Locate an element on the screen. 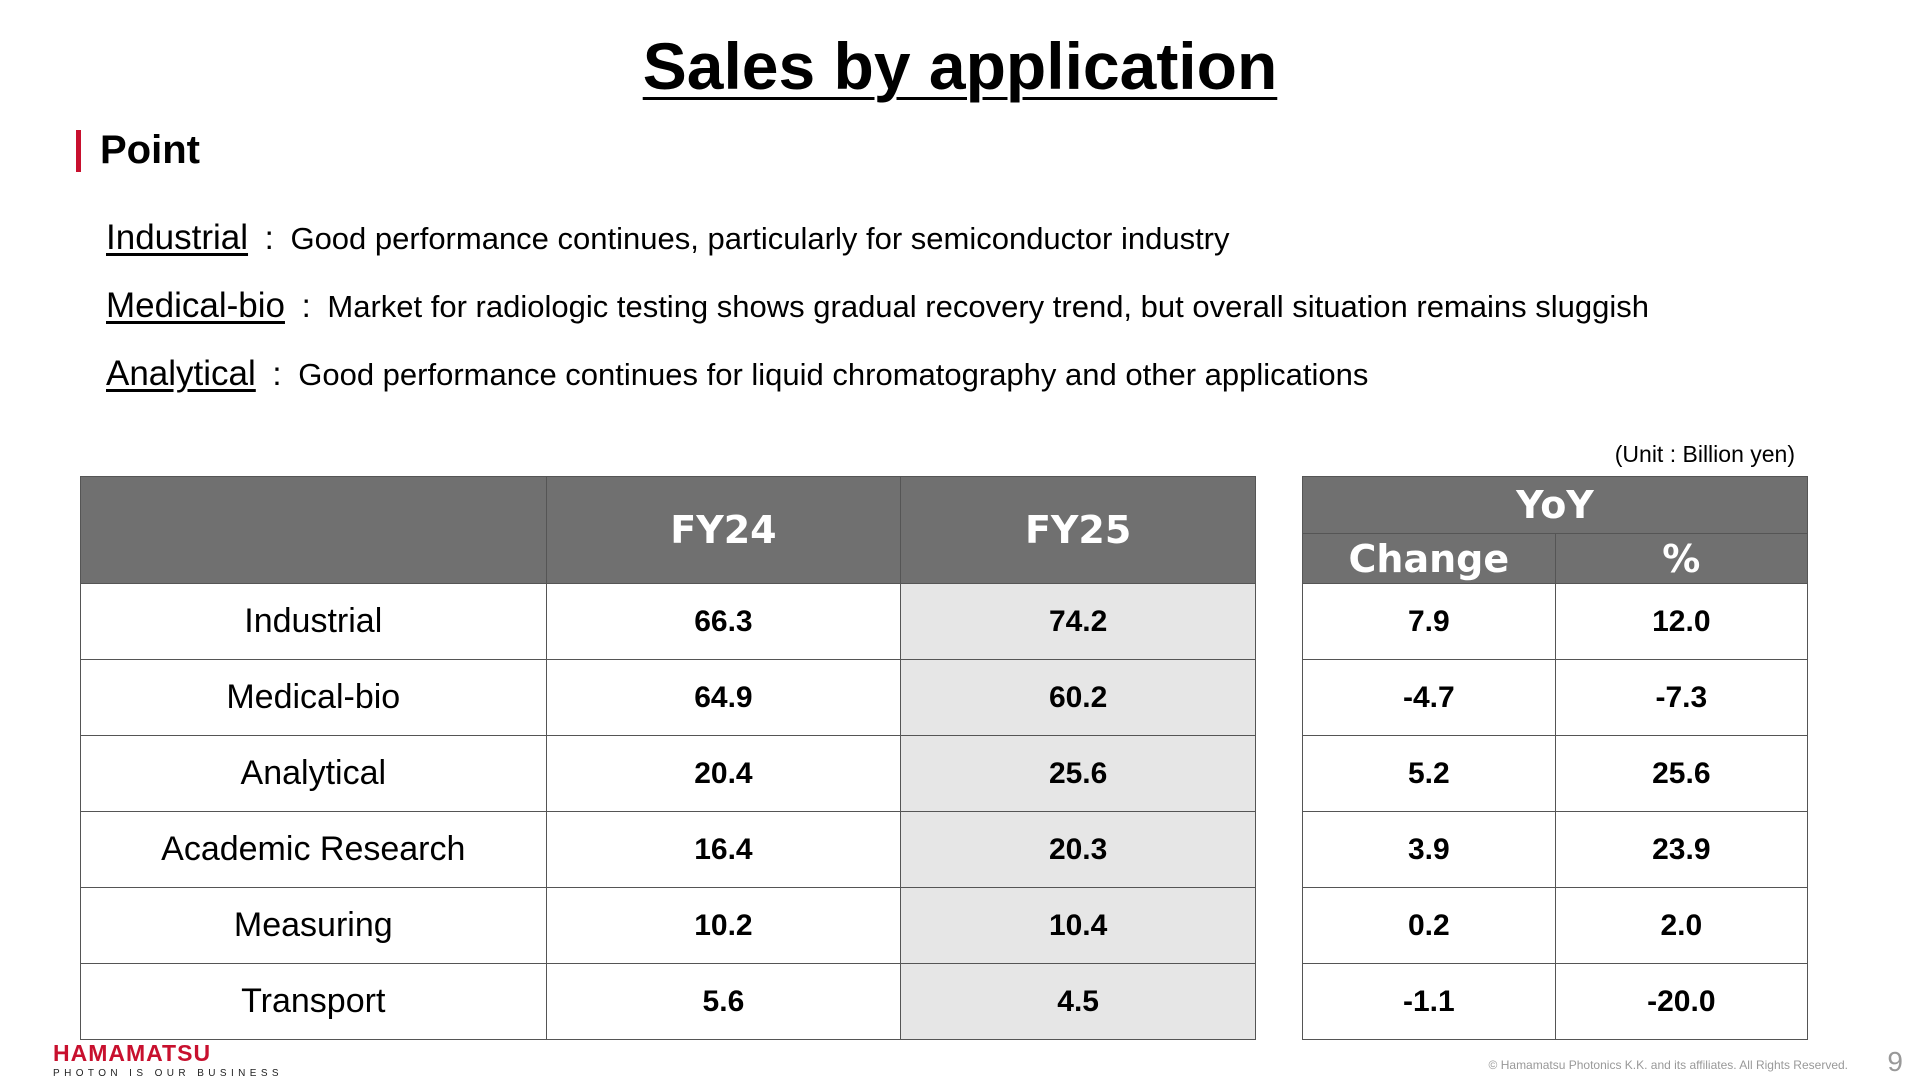 This screenshot has width=1920, height=1080. category-cell: Analytical is located at coordinates (313, 773).